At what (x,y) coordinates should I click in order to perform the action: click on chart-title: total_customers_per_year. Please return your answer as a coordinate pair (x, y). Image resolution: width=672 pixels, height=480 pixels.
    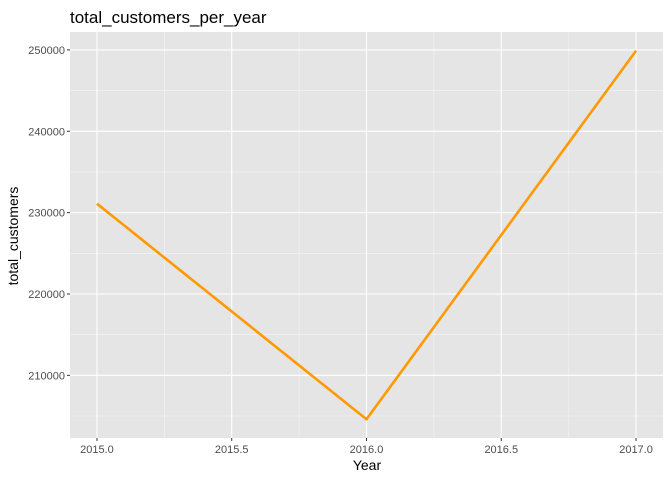
    Looking at the image, I should click on (168, 17).